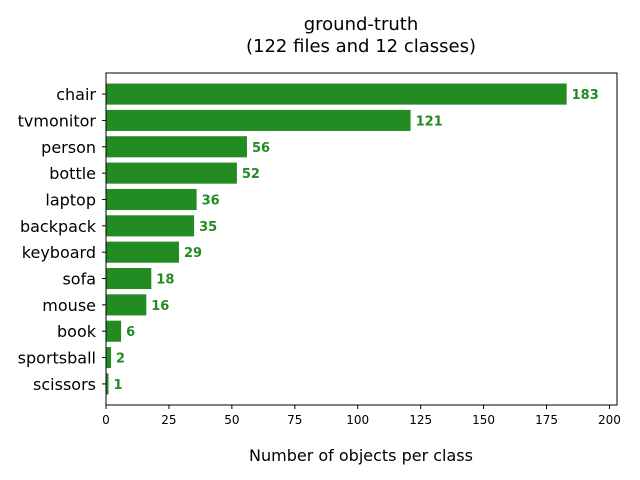 Image resolution: width=640 pixels, height=480 pixels. Describe the element at coordinates (361, 46) in the screenshot. I see `chart-subtitle: (122 files and 12 classes)` at that location.